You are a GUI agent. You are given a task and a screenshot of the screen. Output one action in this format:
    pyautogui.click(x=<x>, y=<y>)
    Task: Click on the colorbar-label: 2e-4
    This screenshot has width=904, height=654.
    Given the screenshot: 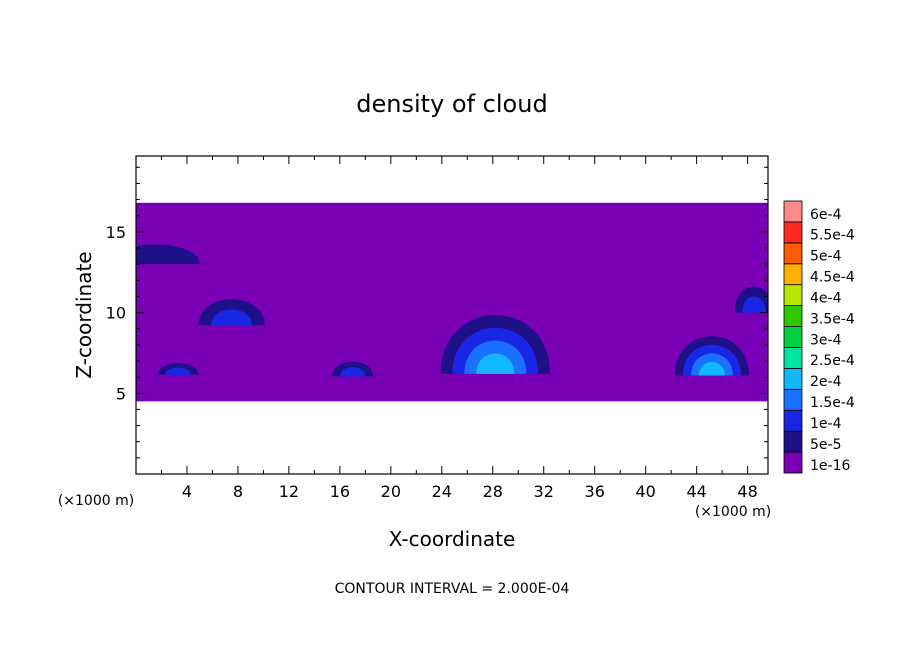 What is the action you would take?
    pyautogui.click(x=826, y=382)
    